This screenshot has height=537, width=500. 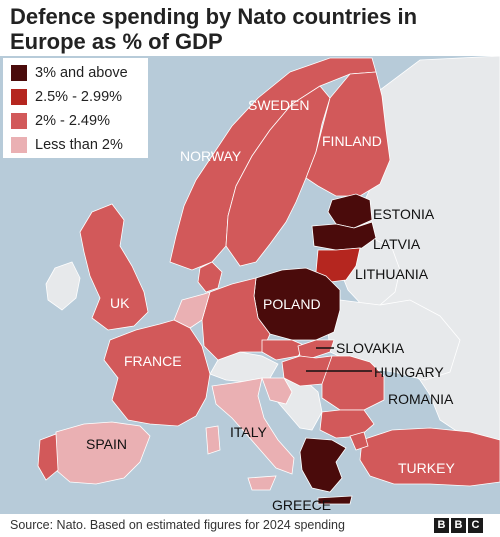 What do you see at coordinates (48, 457) in the screenshot?
I see `country-portugal` at bounding box center [48, 457].